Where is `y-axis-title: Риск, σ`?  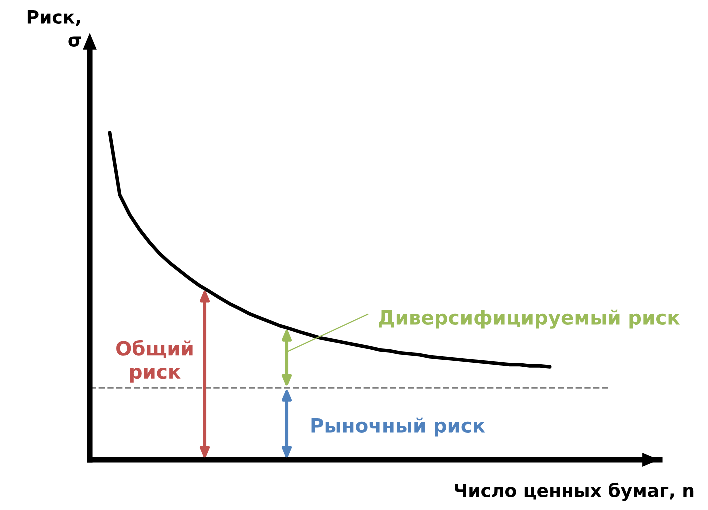
y-axis-title: Риск, σ is located at coordinates (55, 28).